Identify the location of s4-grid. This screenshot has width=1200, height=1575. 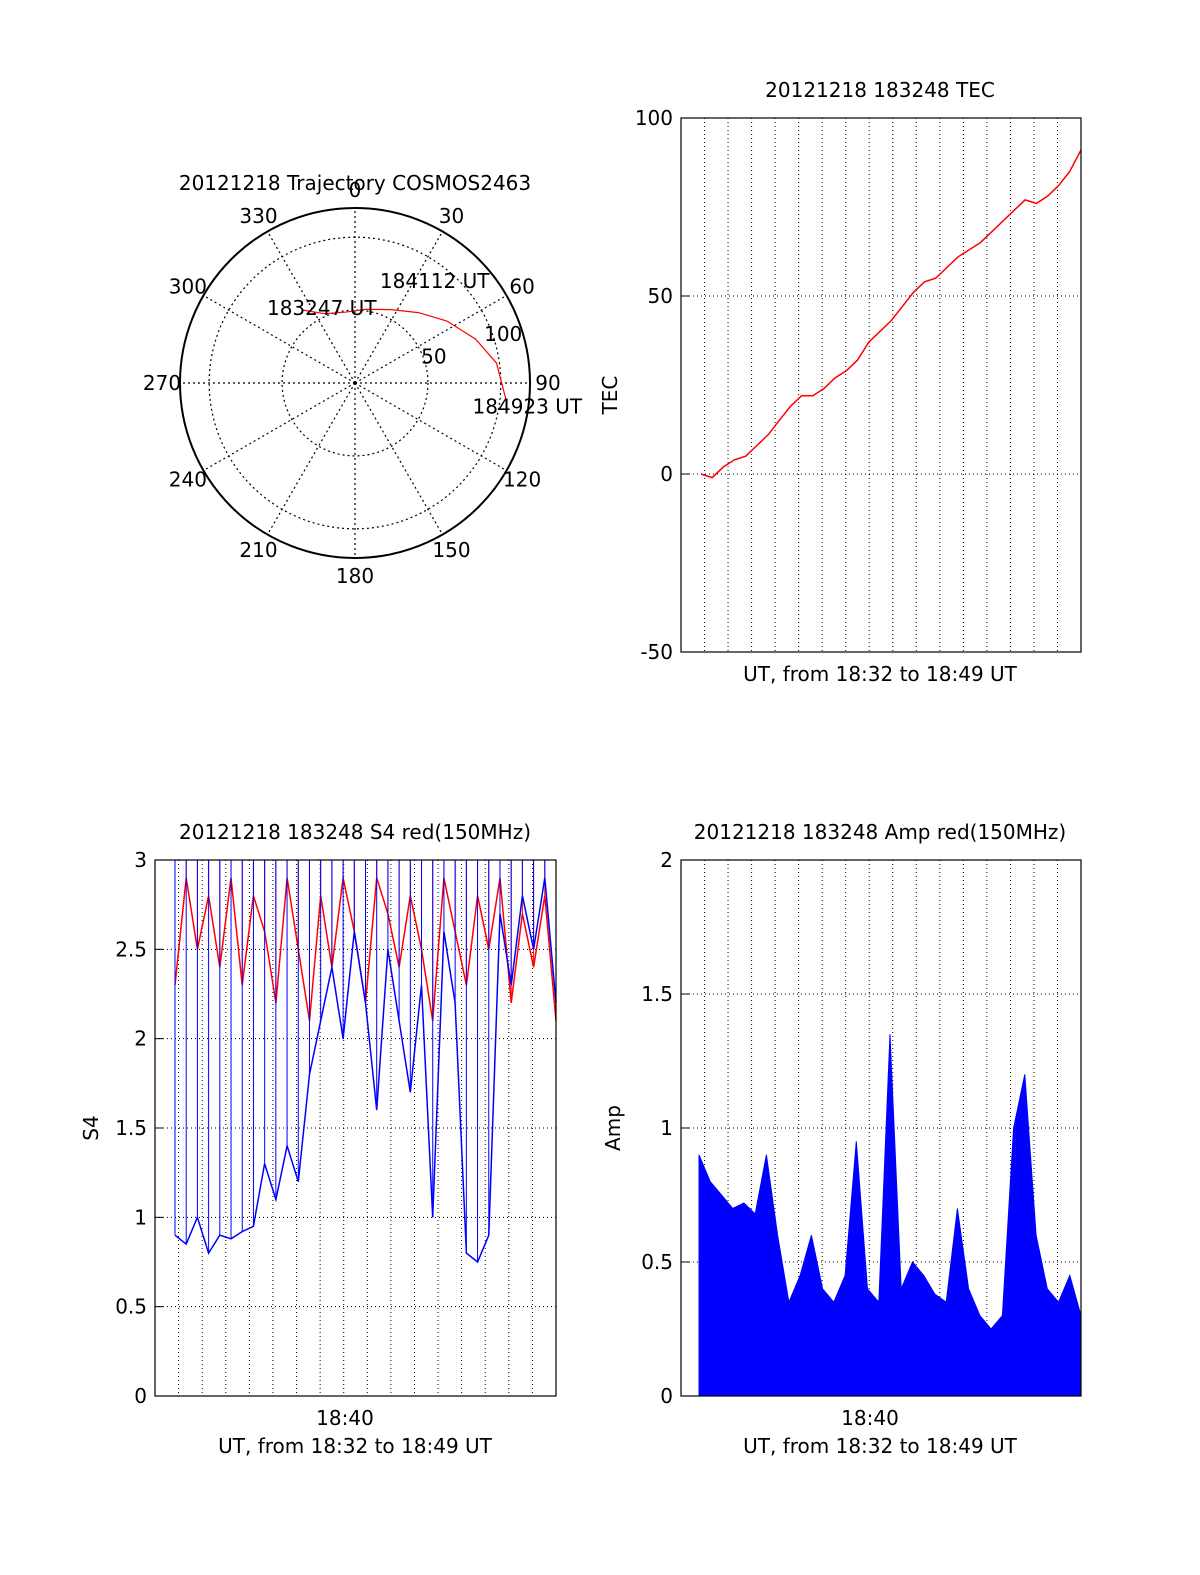
(355, 1128).